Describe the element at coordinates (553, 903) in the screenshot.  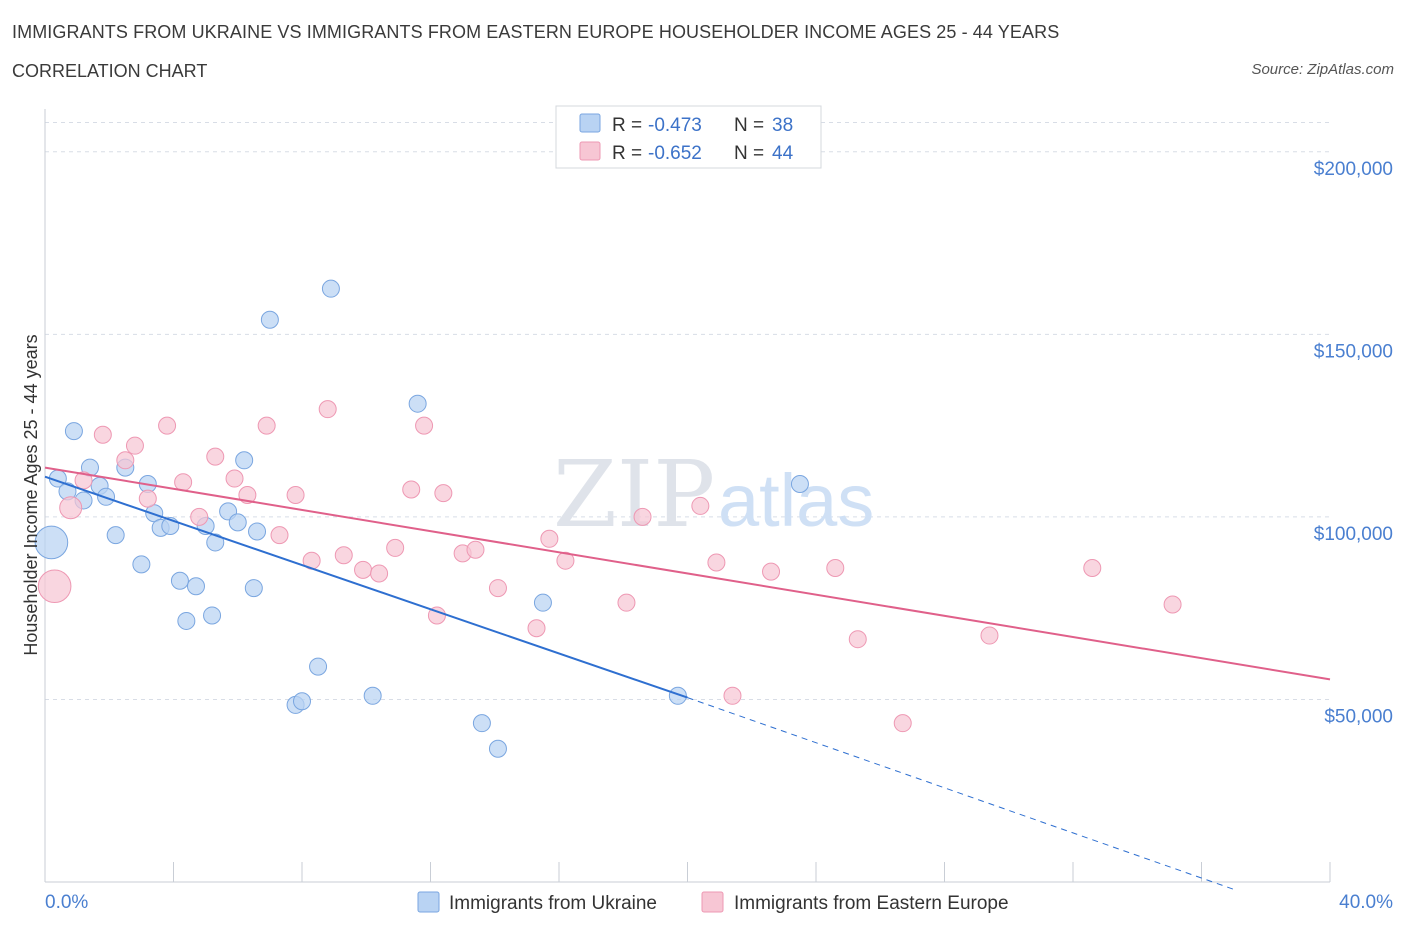
I see `bottom-legend-label-ukraine: Immigrants from Ukraine` at that location.